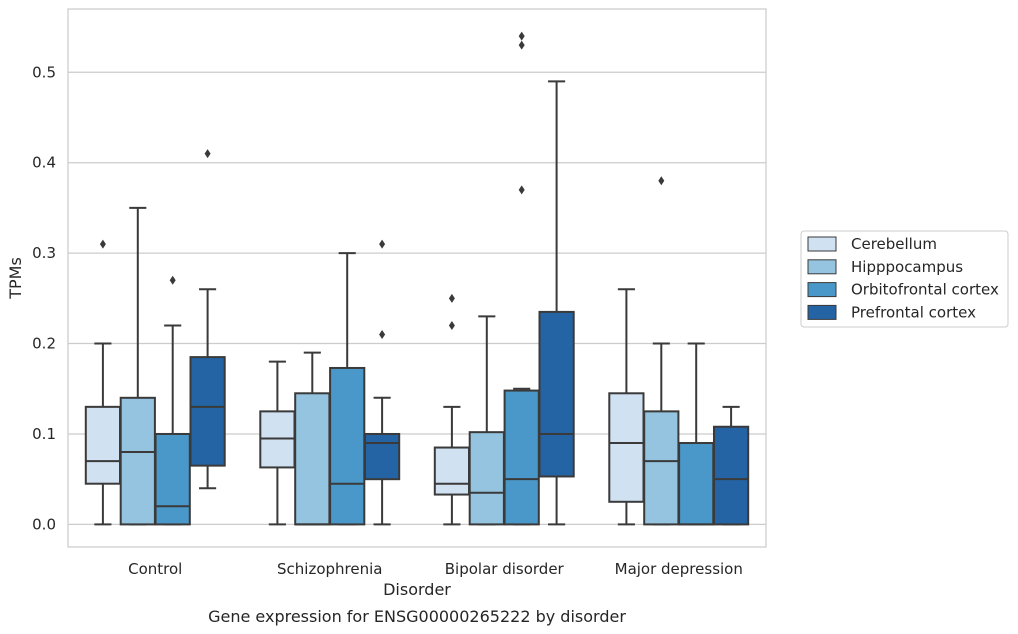 The image size is (1018, 634). Describe the element at coordinates (44, 434) in the screenshot. I see `y-tick-label: 0.1` at that location.